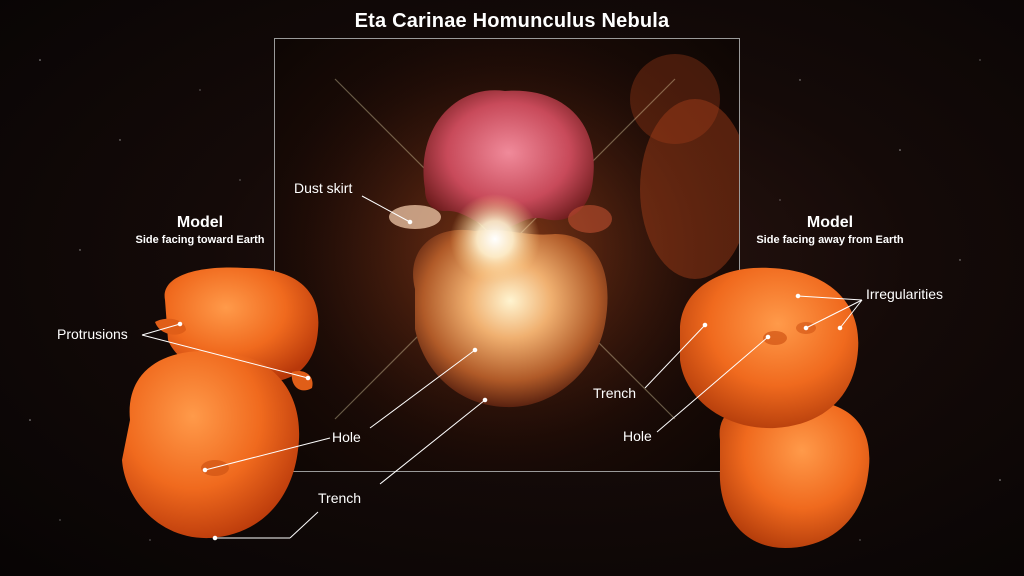 Image resolution: width=1024 pixels, height=576 pixels. I want to click on right-model, so click(774, 408).